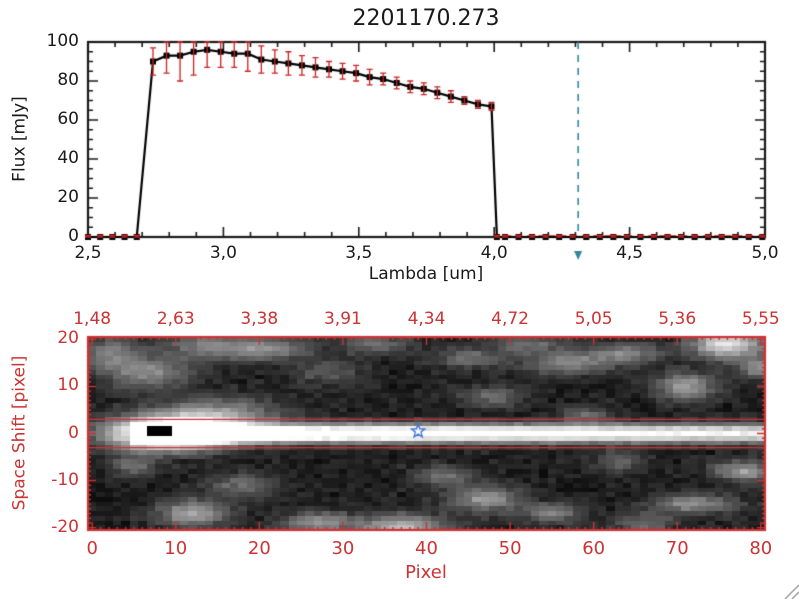 Image resolution: width=800 pixels, height=600 pixels. What do you see at coordinates (19, 139) in the screenshot?
I see `flux-axis-label: Flux [mJy]` at bounding box center [19, 139].